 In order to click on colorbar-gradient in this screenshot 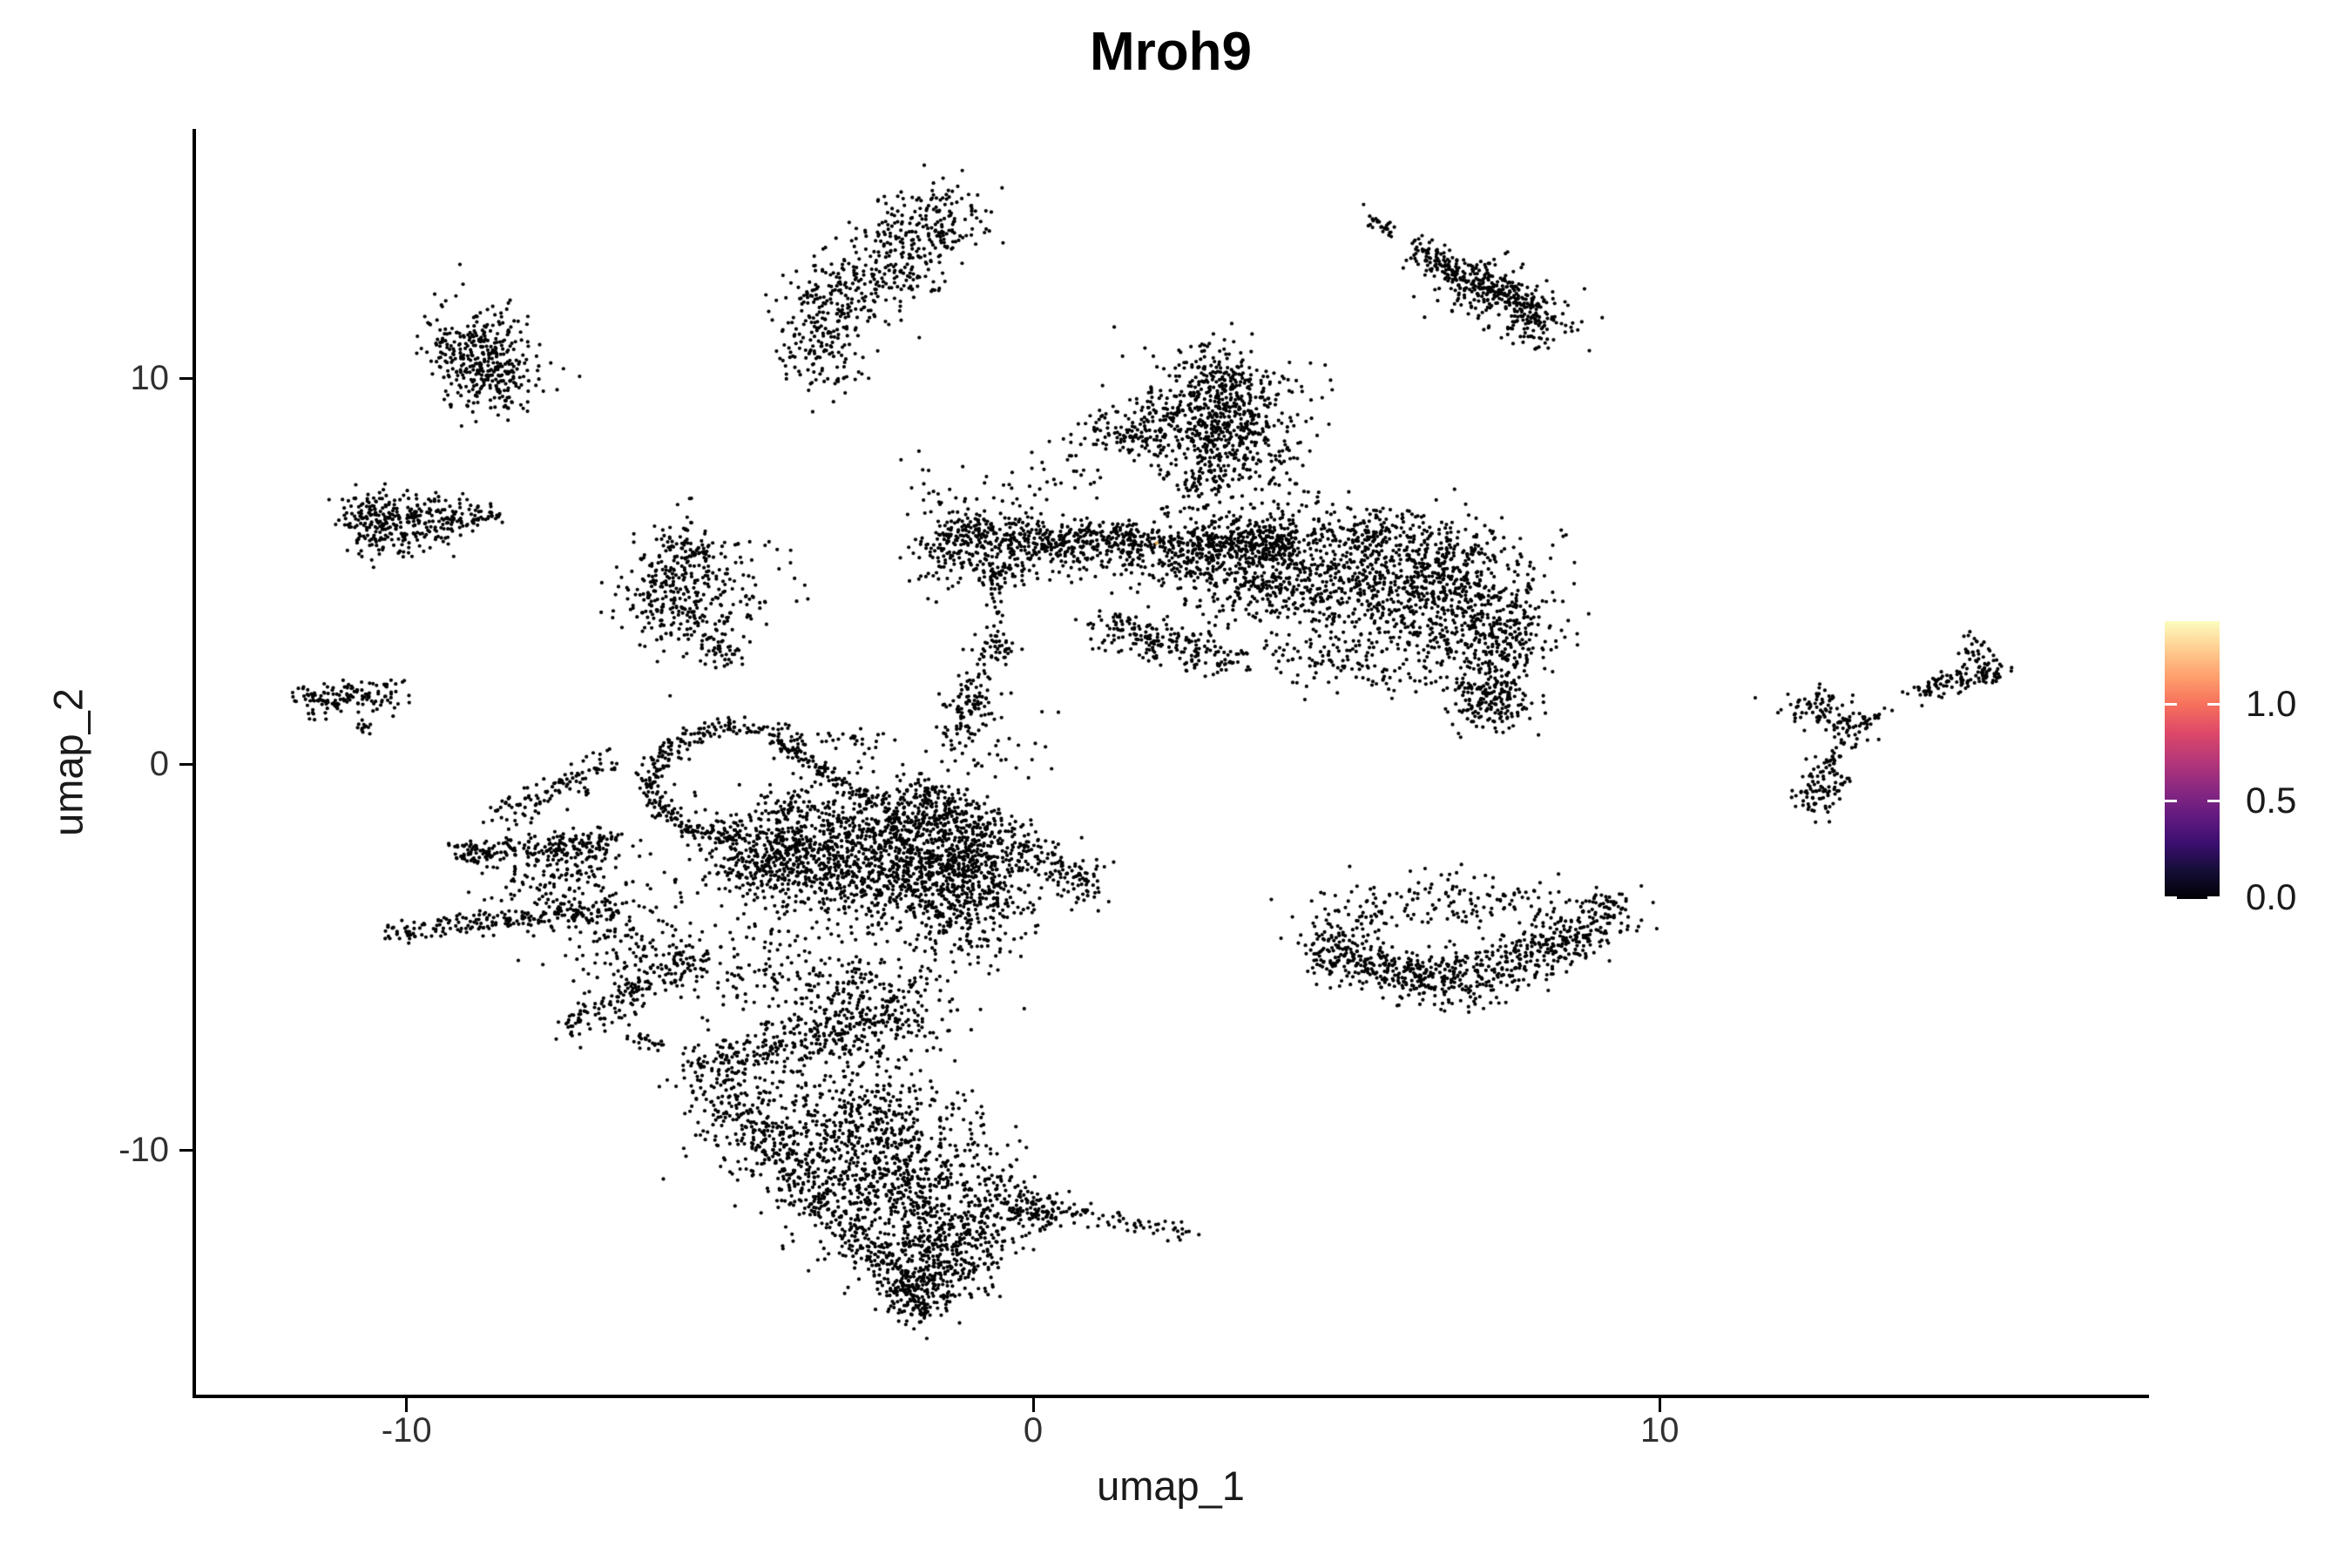, I will do `click(2192, 760)`.